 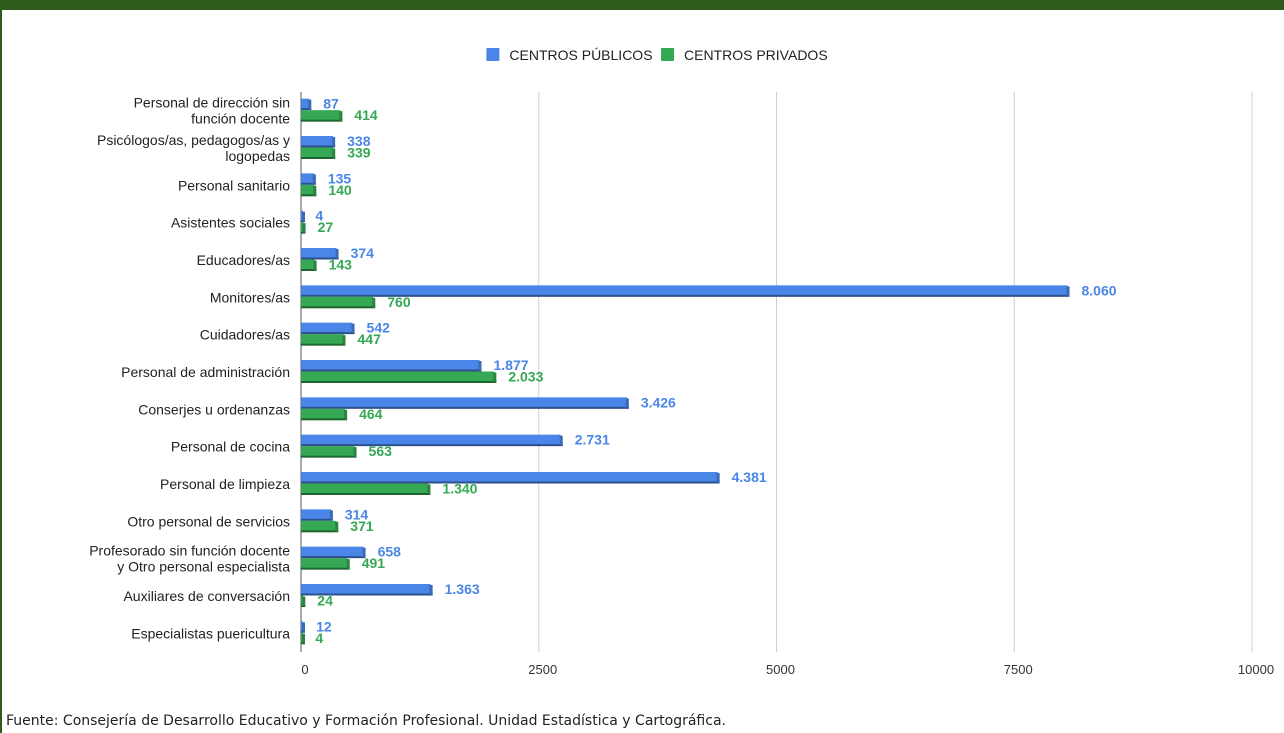 I want to click on legend-label: CENTROS PÚBLICOS, so click(x=580, y=55).